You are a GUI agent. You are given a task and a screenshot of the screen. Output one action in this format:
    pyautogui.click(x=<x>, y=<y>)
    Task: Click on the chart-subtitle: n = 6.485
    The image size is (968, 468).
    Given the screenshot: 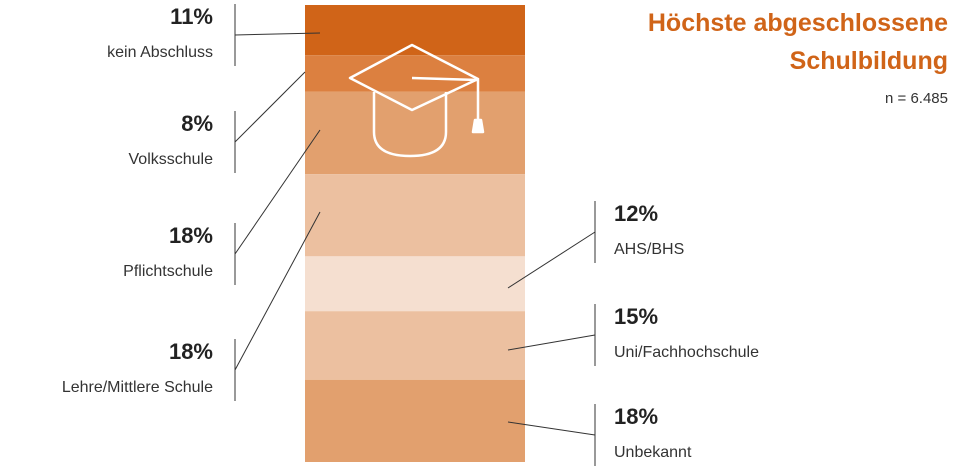 What is the action you would take?
    pyautogui.click(x=916, y=98)
    